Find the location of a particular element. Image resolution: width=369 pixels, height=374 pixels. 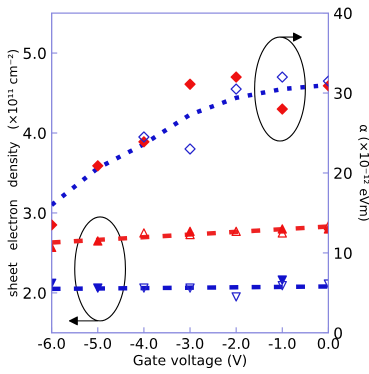

y-tick-label: 4.0 is located at coordinates (34, 133).